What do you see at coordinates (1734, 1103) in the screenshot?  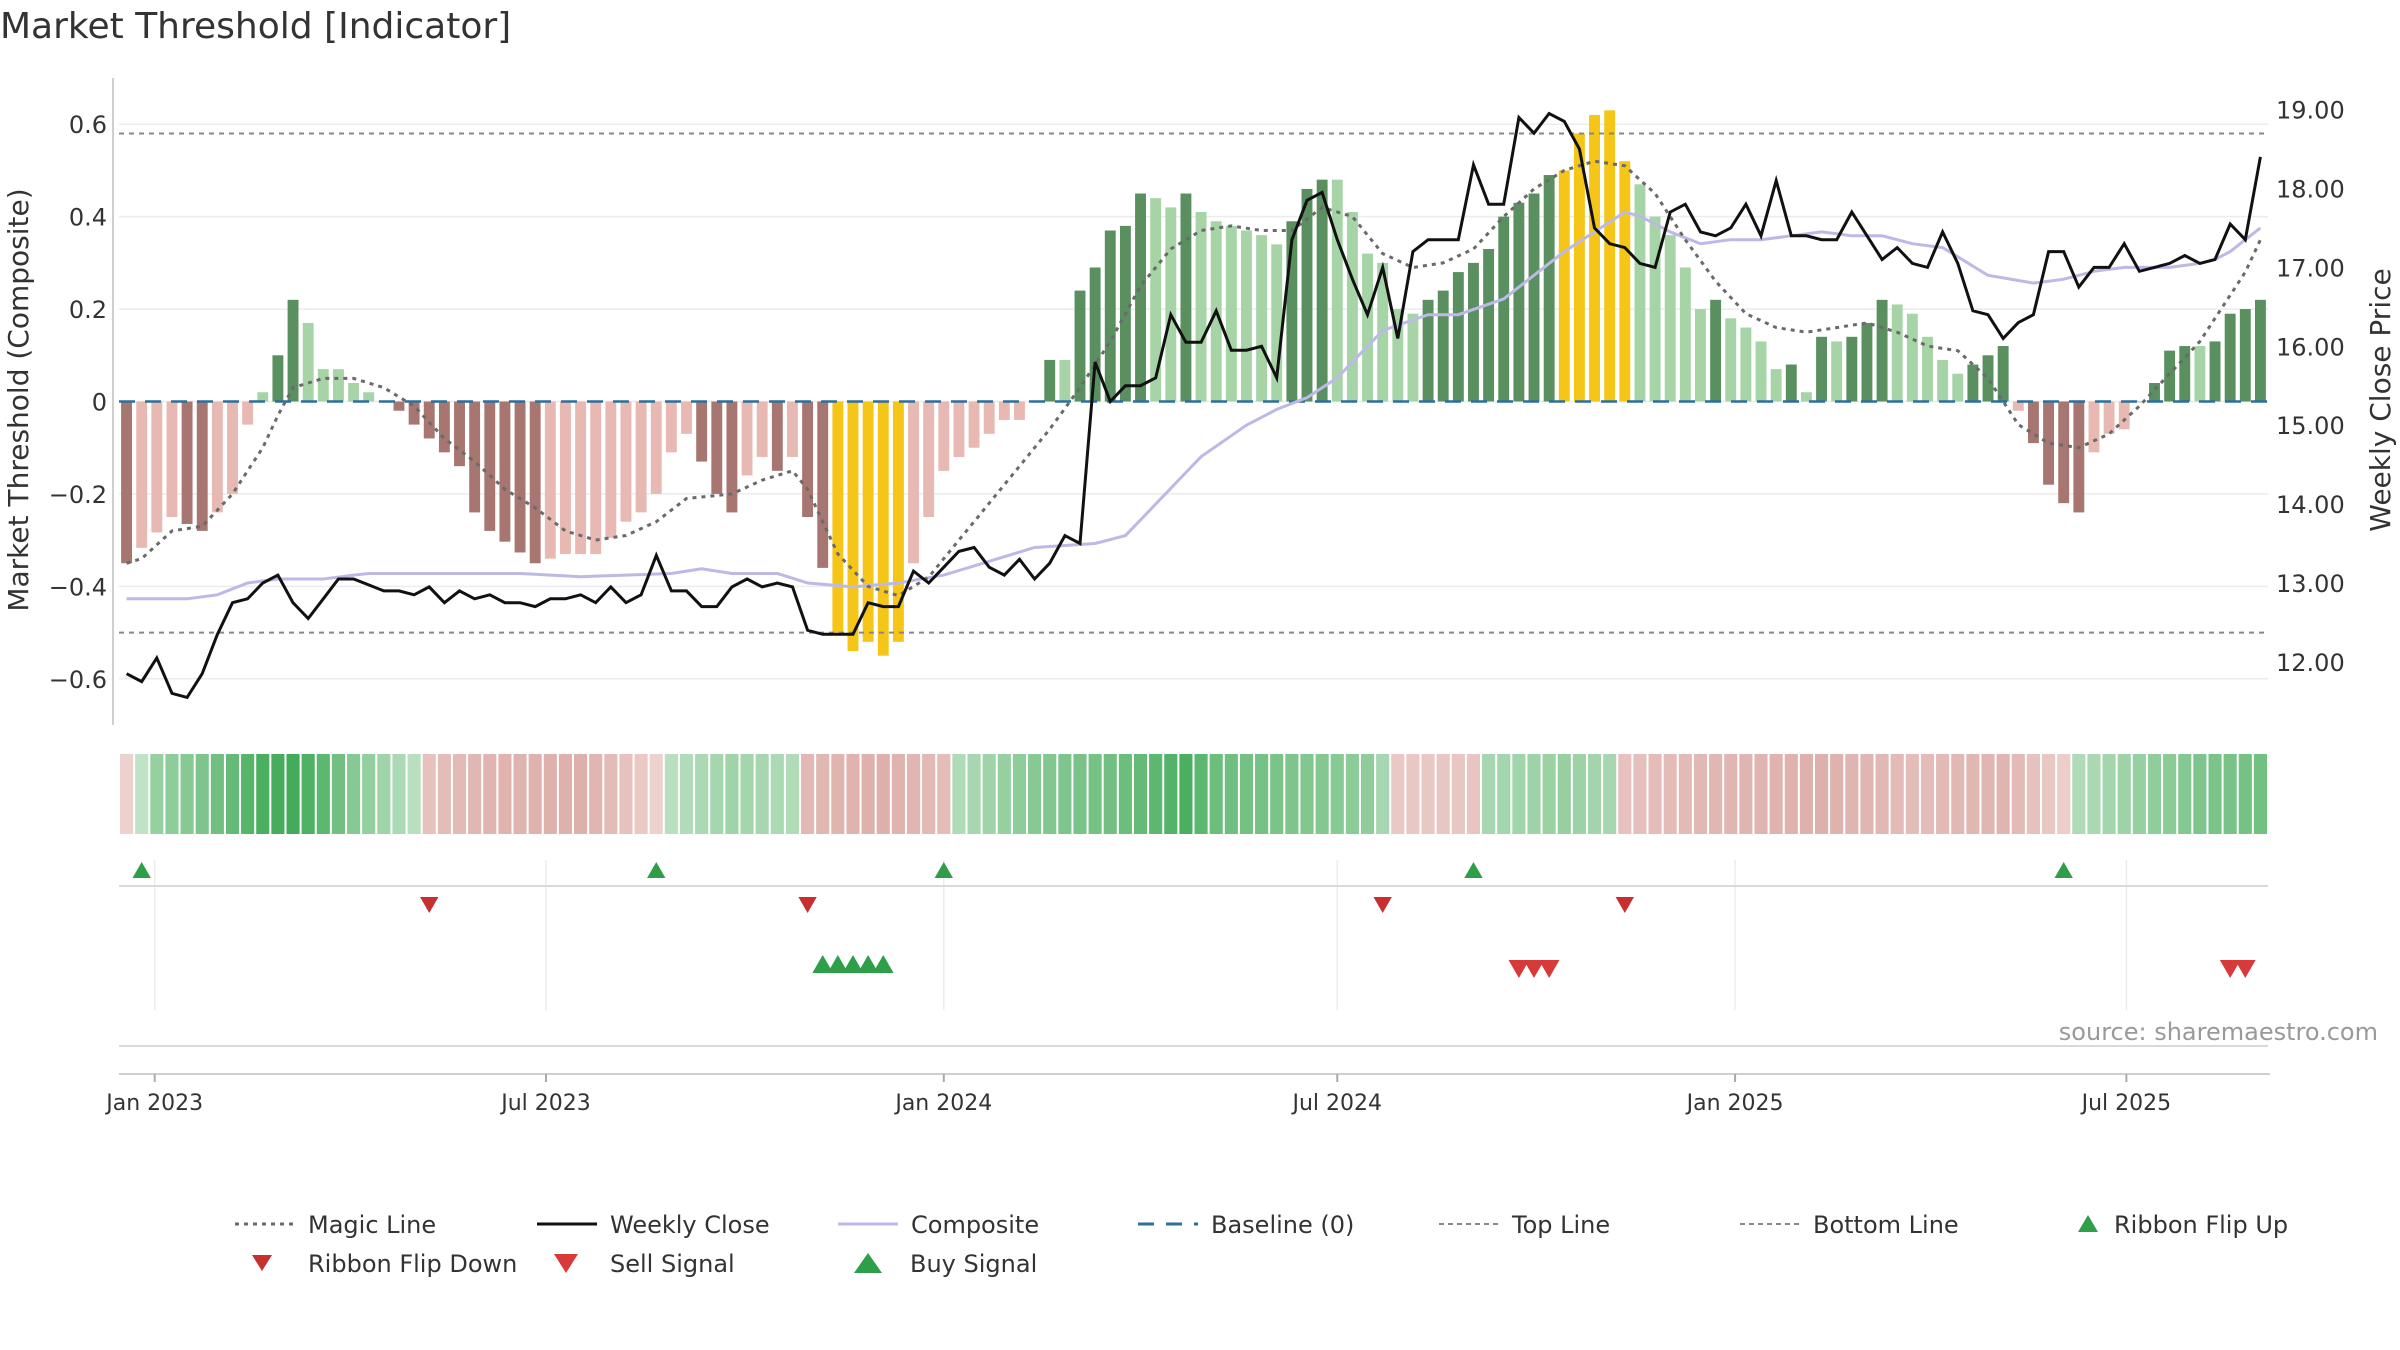 I see `x-tick-label: Jan 2025` at bounding box center [1734, 1103].